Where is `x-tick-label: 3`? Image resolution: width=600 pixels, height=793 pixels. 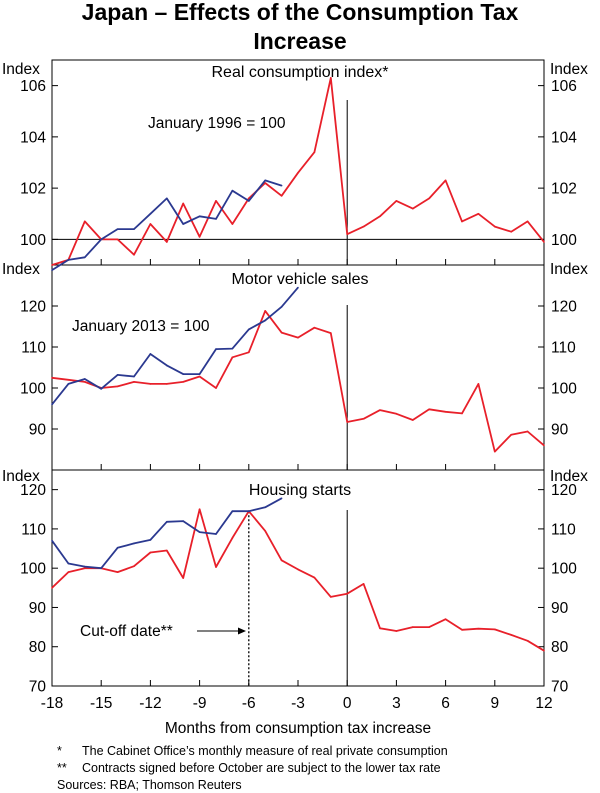 x-tick-label: 3 is located at coordinates (396, 703).